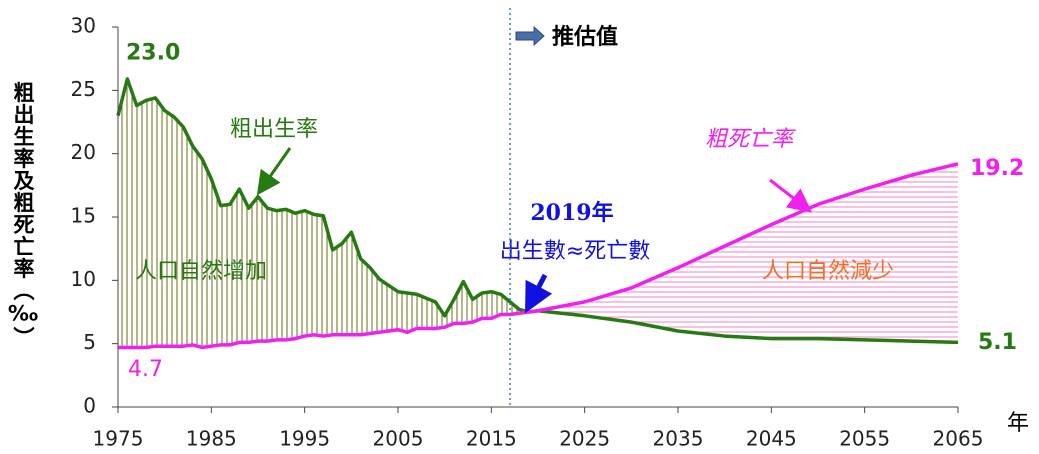 The height and width of the screenshot is (454, 1039). What do you see at coordinates (997, 342) in the screenshot?
I see `birth-end-label: 5.1` at bounding box center [997, 342].